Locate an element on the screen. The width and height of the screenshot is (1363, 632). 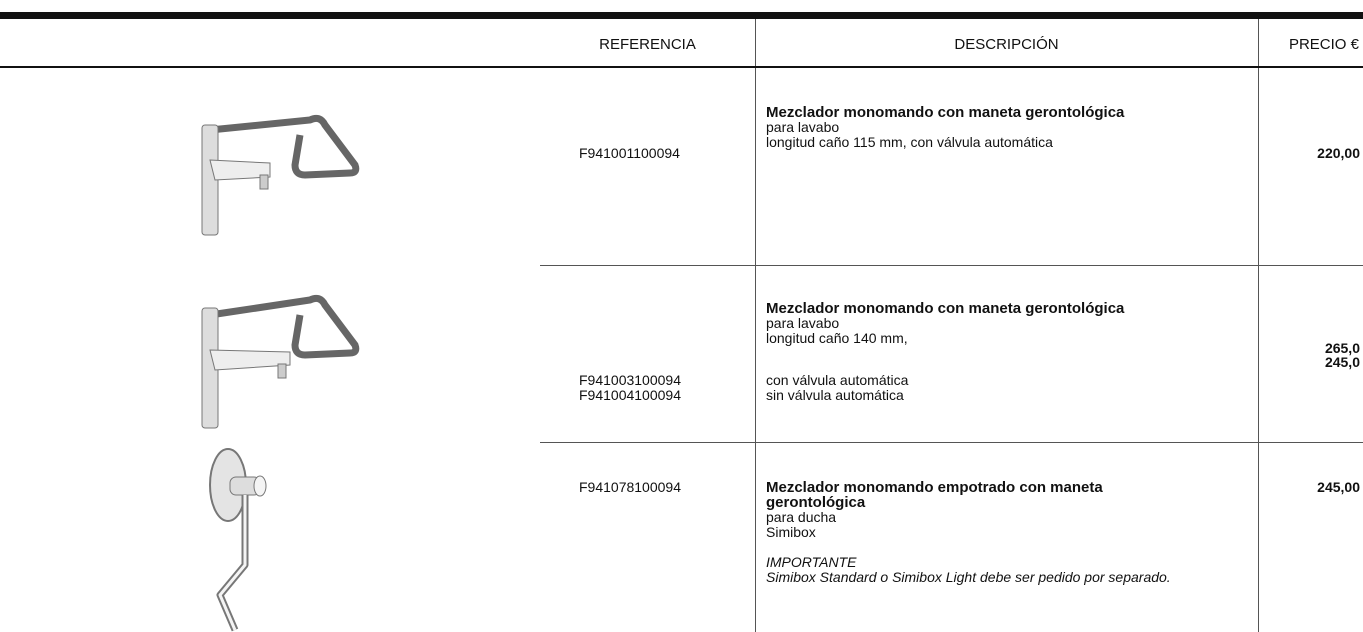
reference: F941003100094 is located at coordinates (630, 380).